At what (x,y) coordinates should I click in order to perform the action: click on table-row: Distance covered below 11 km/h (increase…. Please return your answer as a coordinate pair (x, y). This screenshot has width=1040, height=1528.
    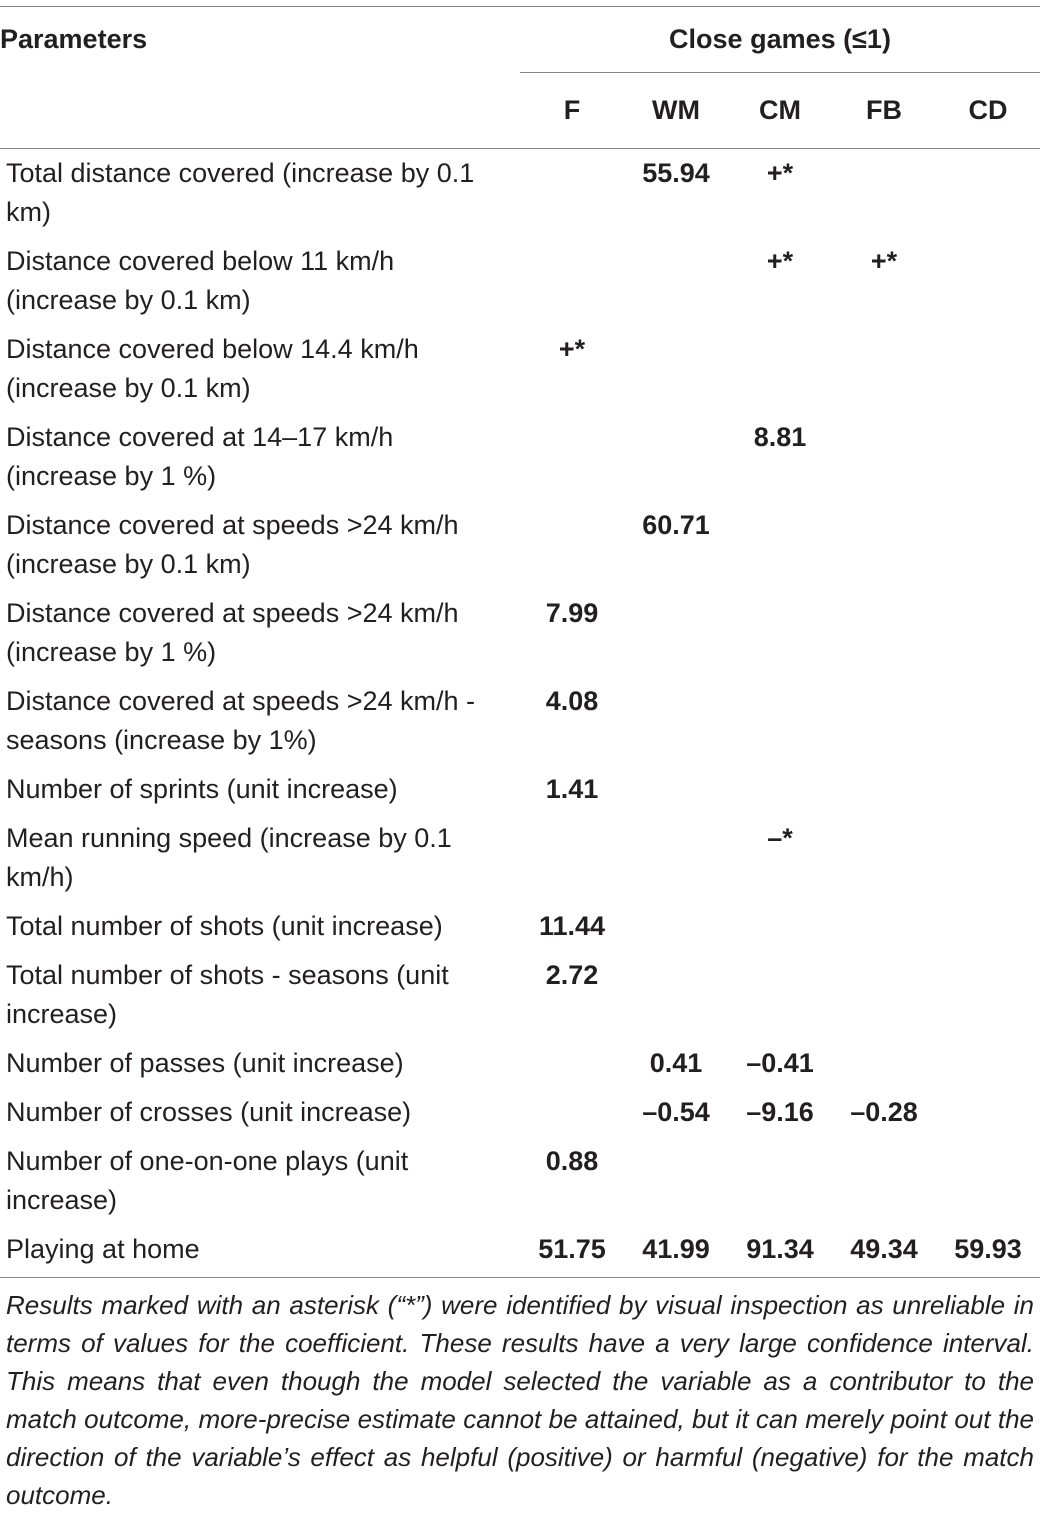
    Looking at the image, I should click on (520, 281).